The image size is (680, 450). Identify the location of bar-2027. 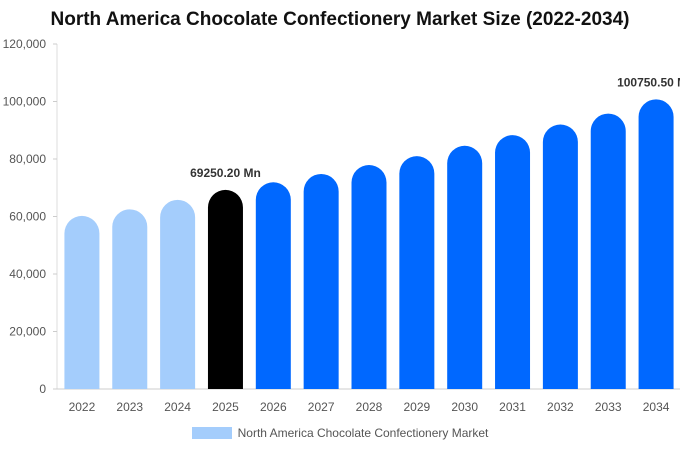
(321, 281).